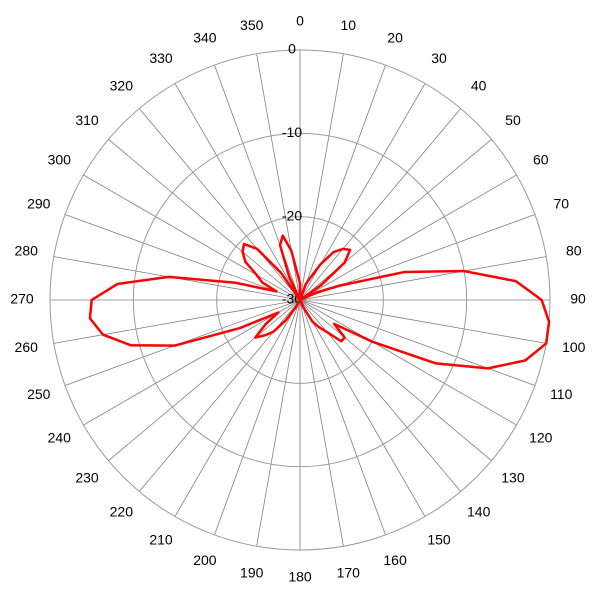  What do you see at coordinates (122, 86) in the screenshot?
I see `theta-tick-label: 320` at bounding box center [122, 86].